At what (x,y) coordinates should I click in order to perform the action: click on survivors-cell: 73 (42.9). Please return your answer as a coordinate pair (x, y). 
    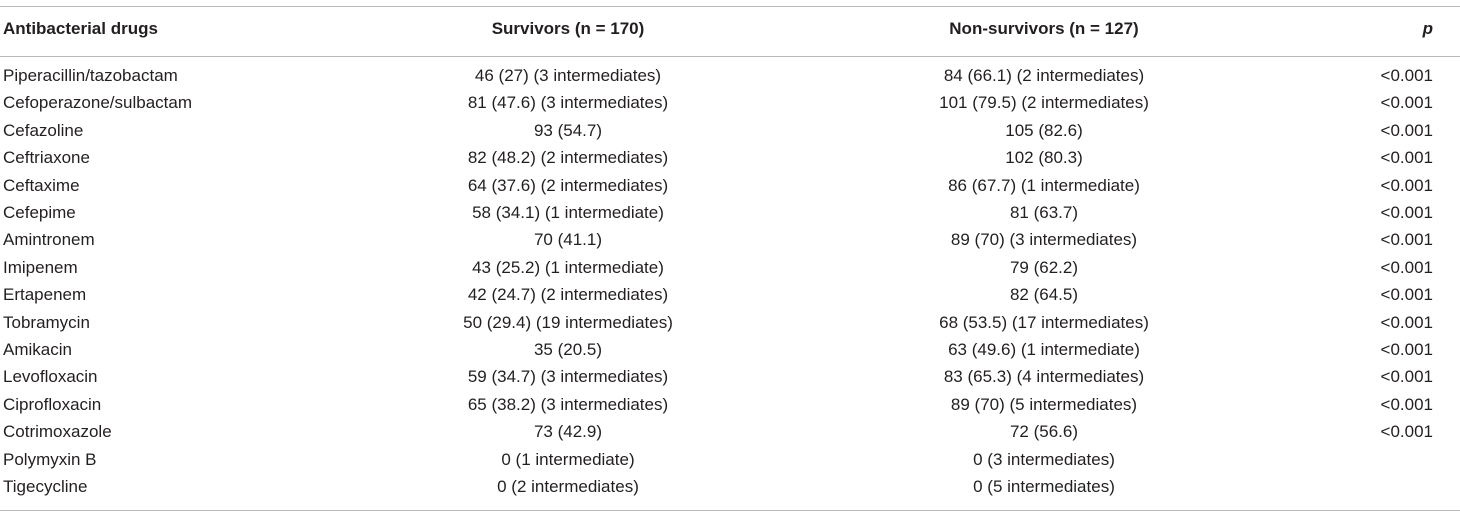
    Looking at the image, I should click on (568, 432).